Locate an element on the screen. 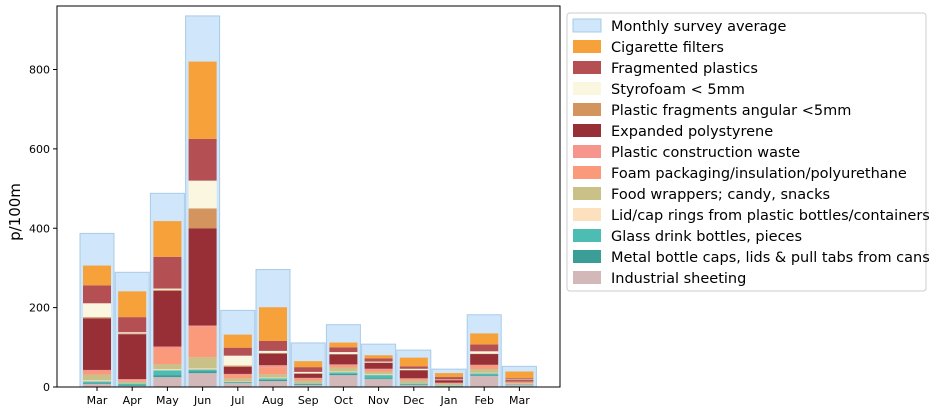 The image size is (933, 411). x-tick-label: Aug is located at coordinates (272, 400).